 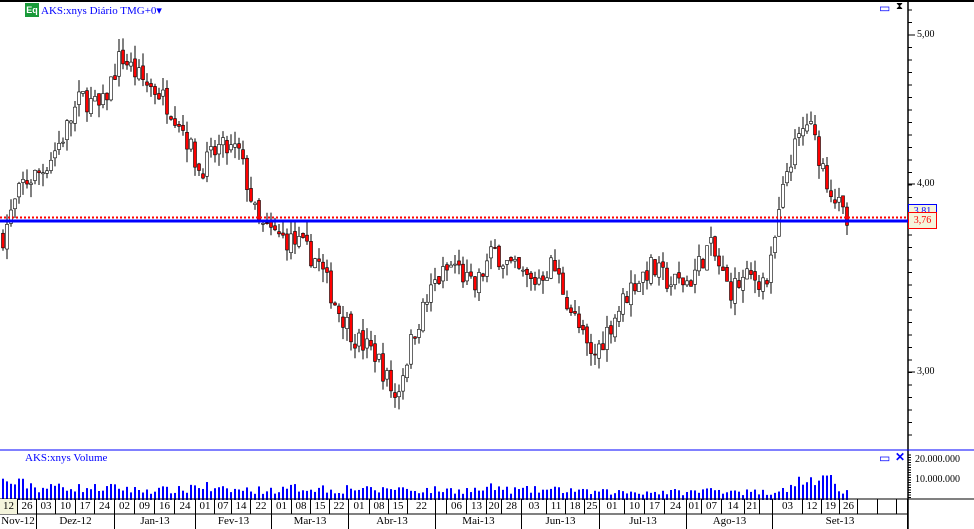 What do you see at coordinates (93, 10) in the screenshot?
I see `chart-title: AKS:xnys Diário TMG+0▾` at bounding box center [93, 10].